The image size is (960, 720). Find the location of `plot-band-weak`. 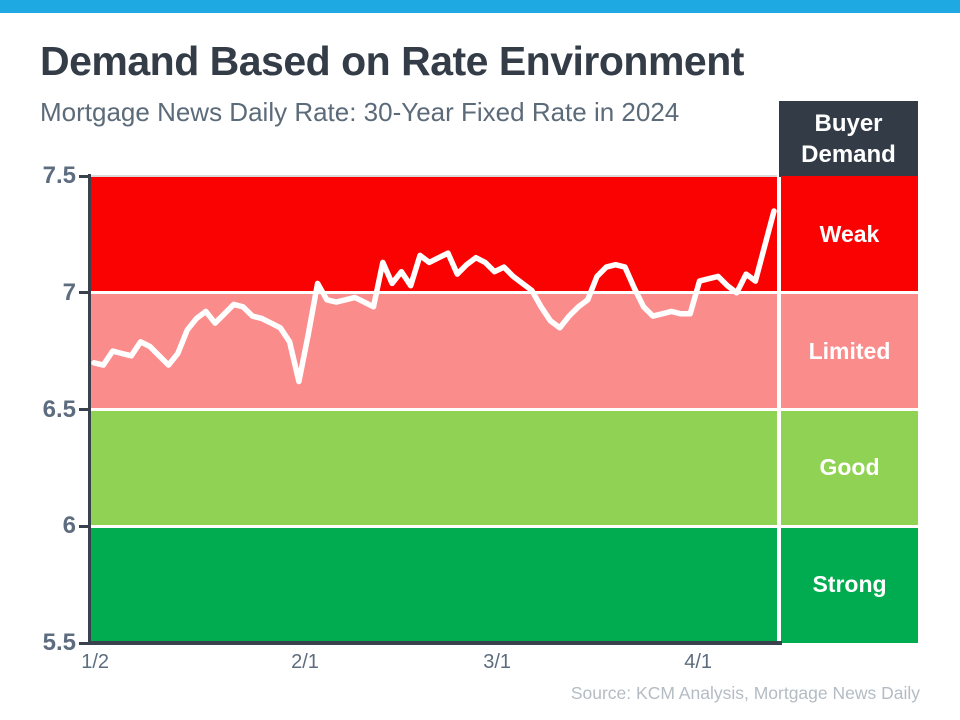

plot-band-weak is located at coordinates (434, 234).